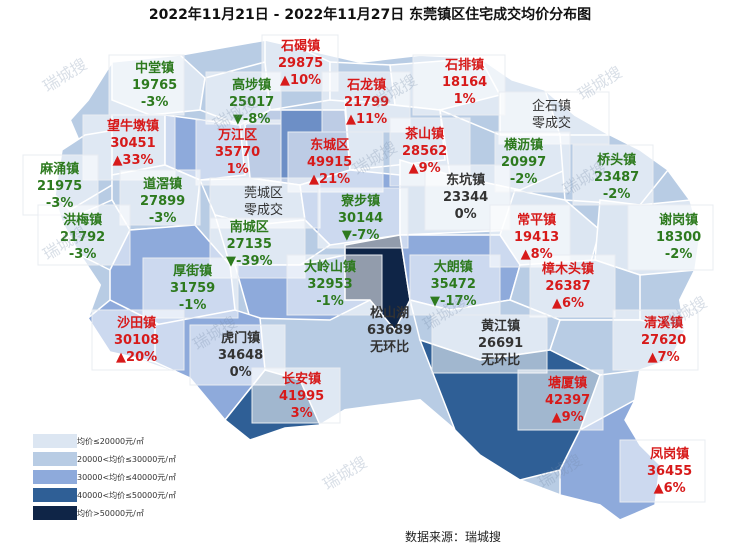 The width and height of the screenshot is (740, 555). Describe the element at coordinates (193, 271) in the screenshot. I see `district-name: 厚街镇` at that location.